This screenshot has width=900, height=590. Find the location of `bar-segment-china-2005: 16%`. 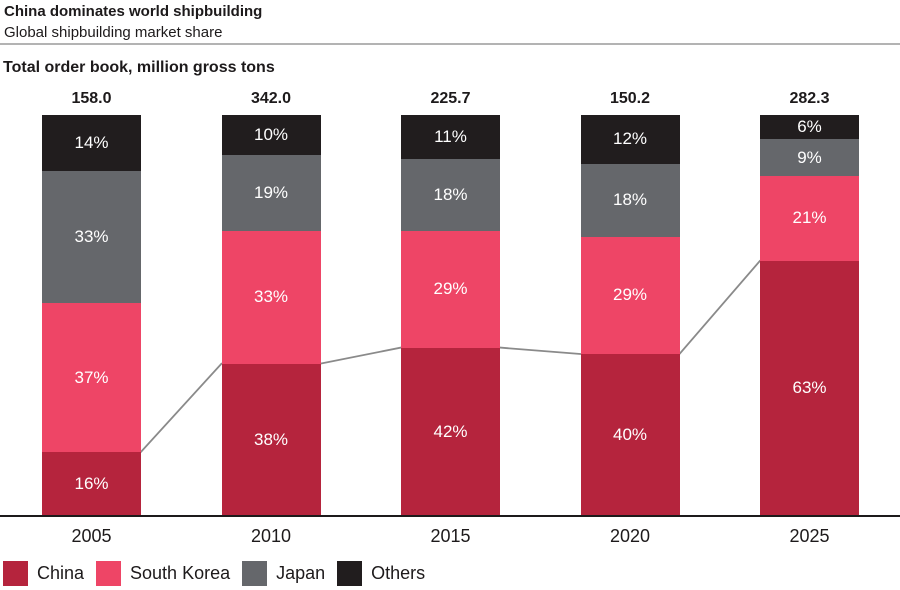

bar-segment-china-2005: 16% is located at coordinates (91, 483).